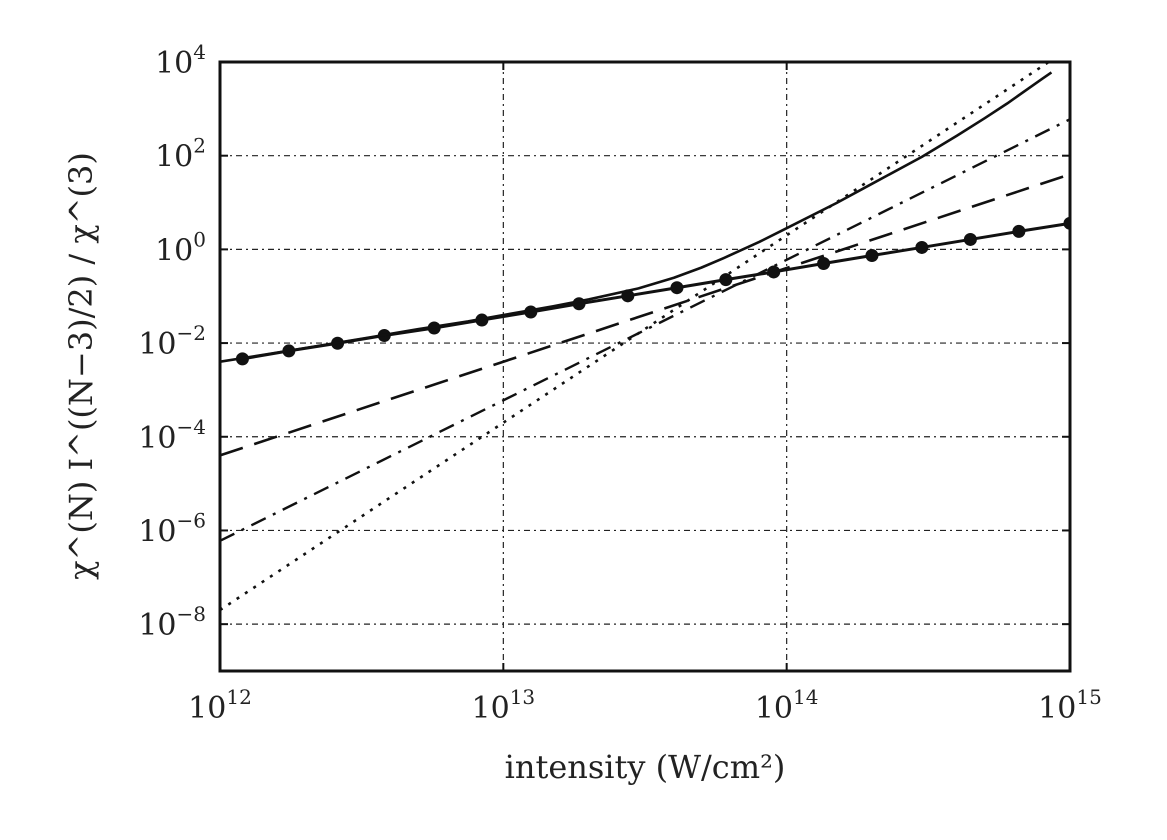  I want to click on y-tick-exponent: −4, so click(191, 427).